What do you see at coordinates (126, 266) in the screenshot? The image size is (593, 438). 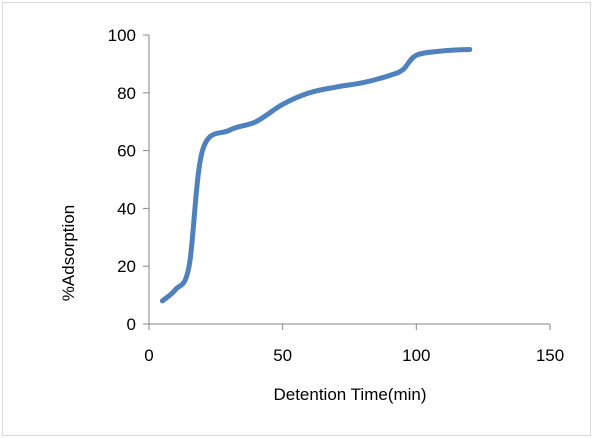 I see `y-tick-label: 20` at bounding box center [126, 266].